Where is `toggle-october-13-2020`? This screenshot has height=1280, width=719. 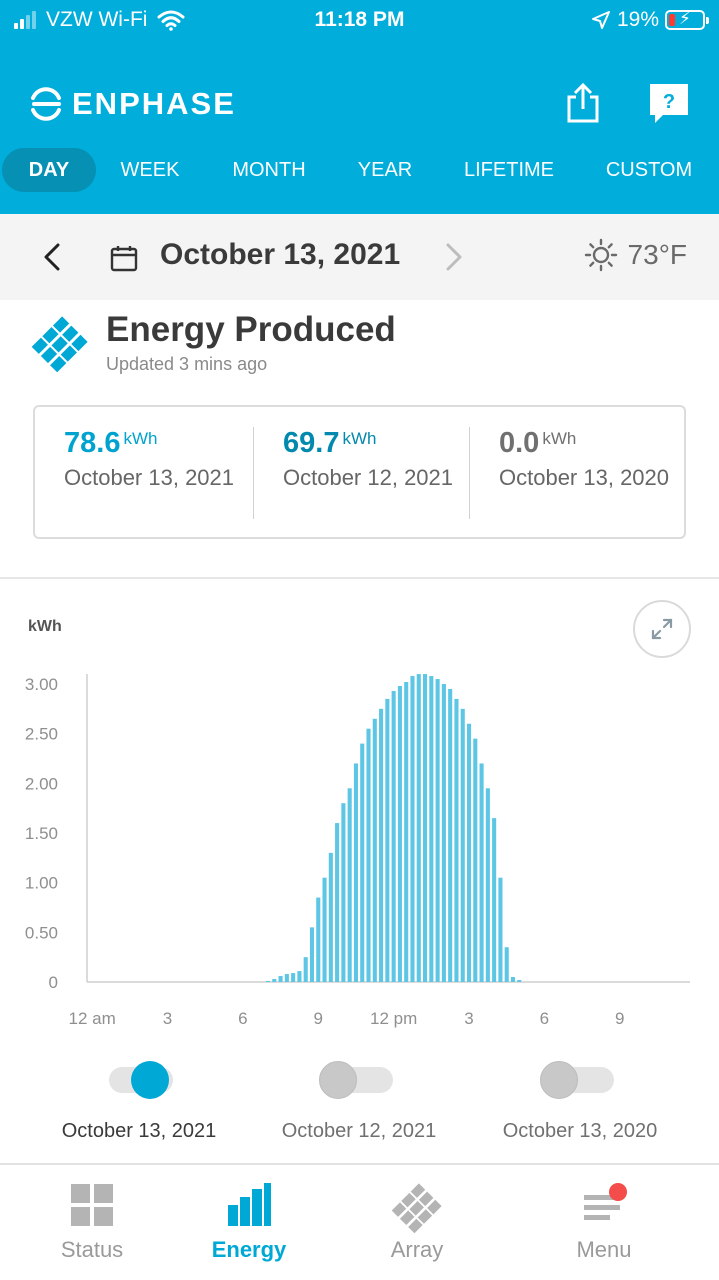 toggle-october-13-2020 is located at coordinates (580, 1080).